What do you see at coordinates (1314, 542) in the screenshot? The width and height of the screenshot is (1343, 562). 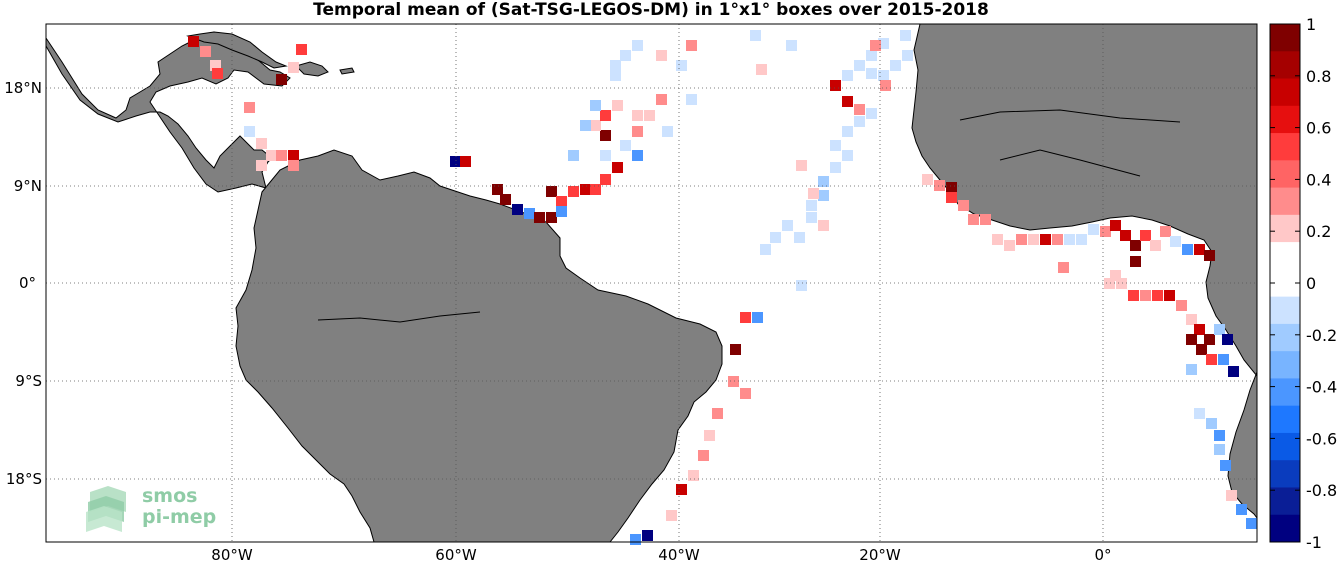 I see `colorbar-tick-label: -1` at bounding box center [1314, 542].